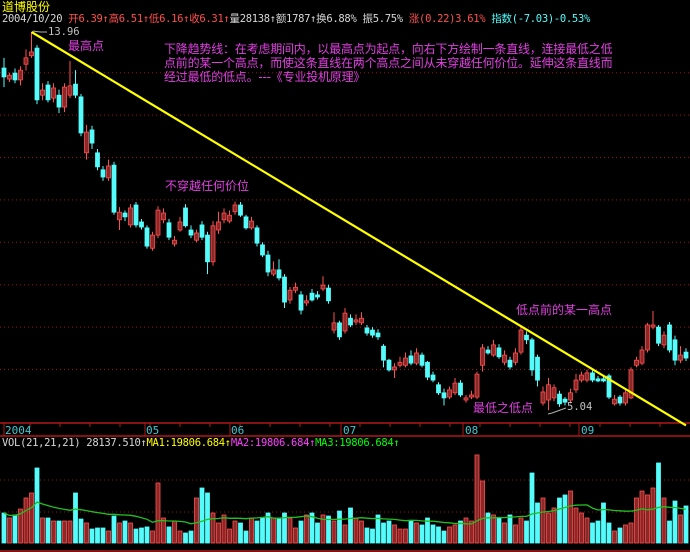 Image resolution: width=690 pixels, height=552 pixels. I want to click on quote-change: 涨(0.22)3.61%, so click(447, 19).